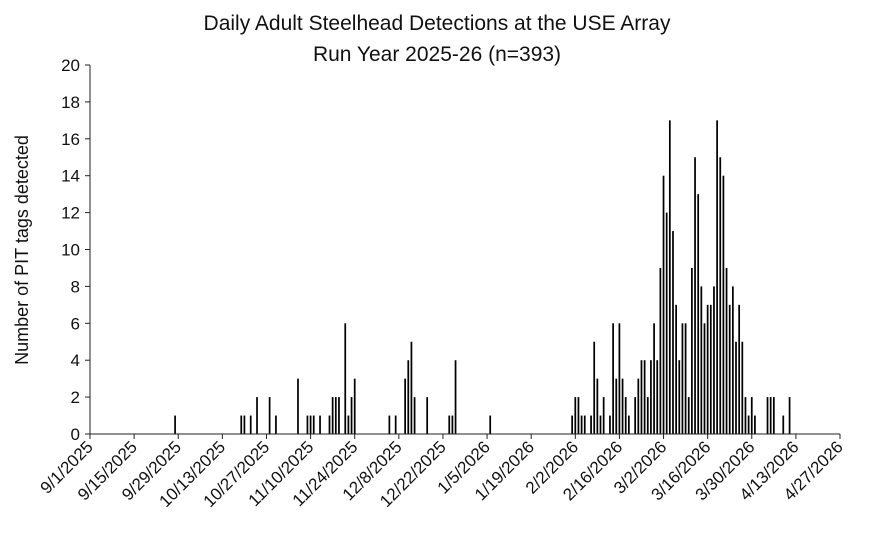 Image resolution: width=874 pixels, height=549 pixels. I want to click on y-tick-label: 8, so click(75, 286).